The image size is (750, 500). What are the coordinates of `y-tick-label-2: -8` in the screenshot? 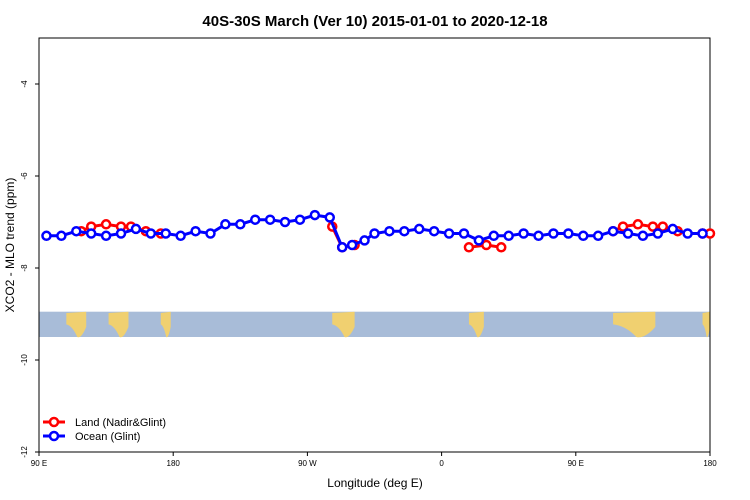 It's located at (24, 268).